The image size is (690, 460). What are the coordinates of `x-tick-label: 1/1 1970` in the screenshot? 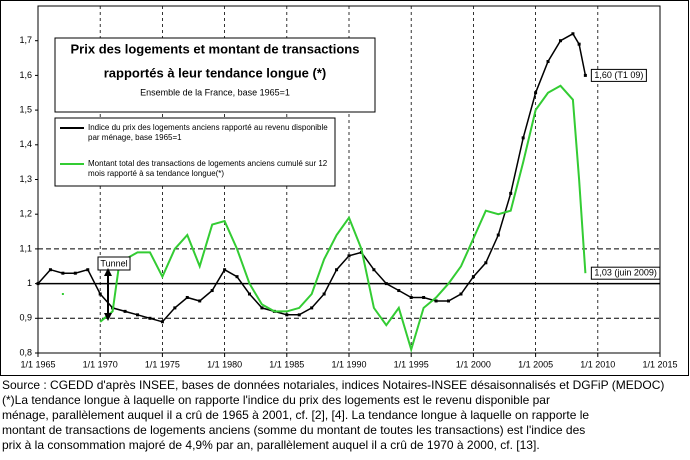 It's located at (100, 364).